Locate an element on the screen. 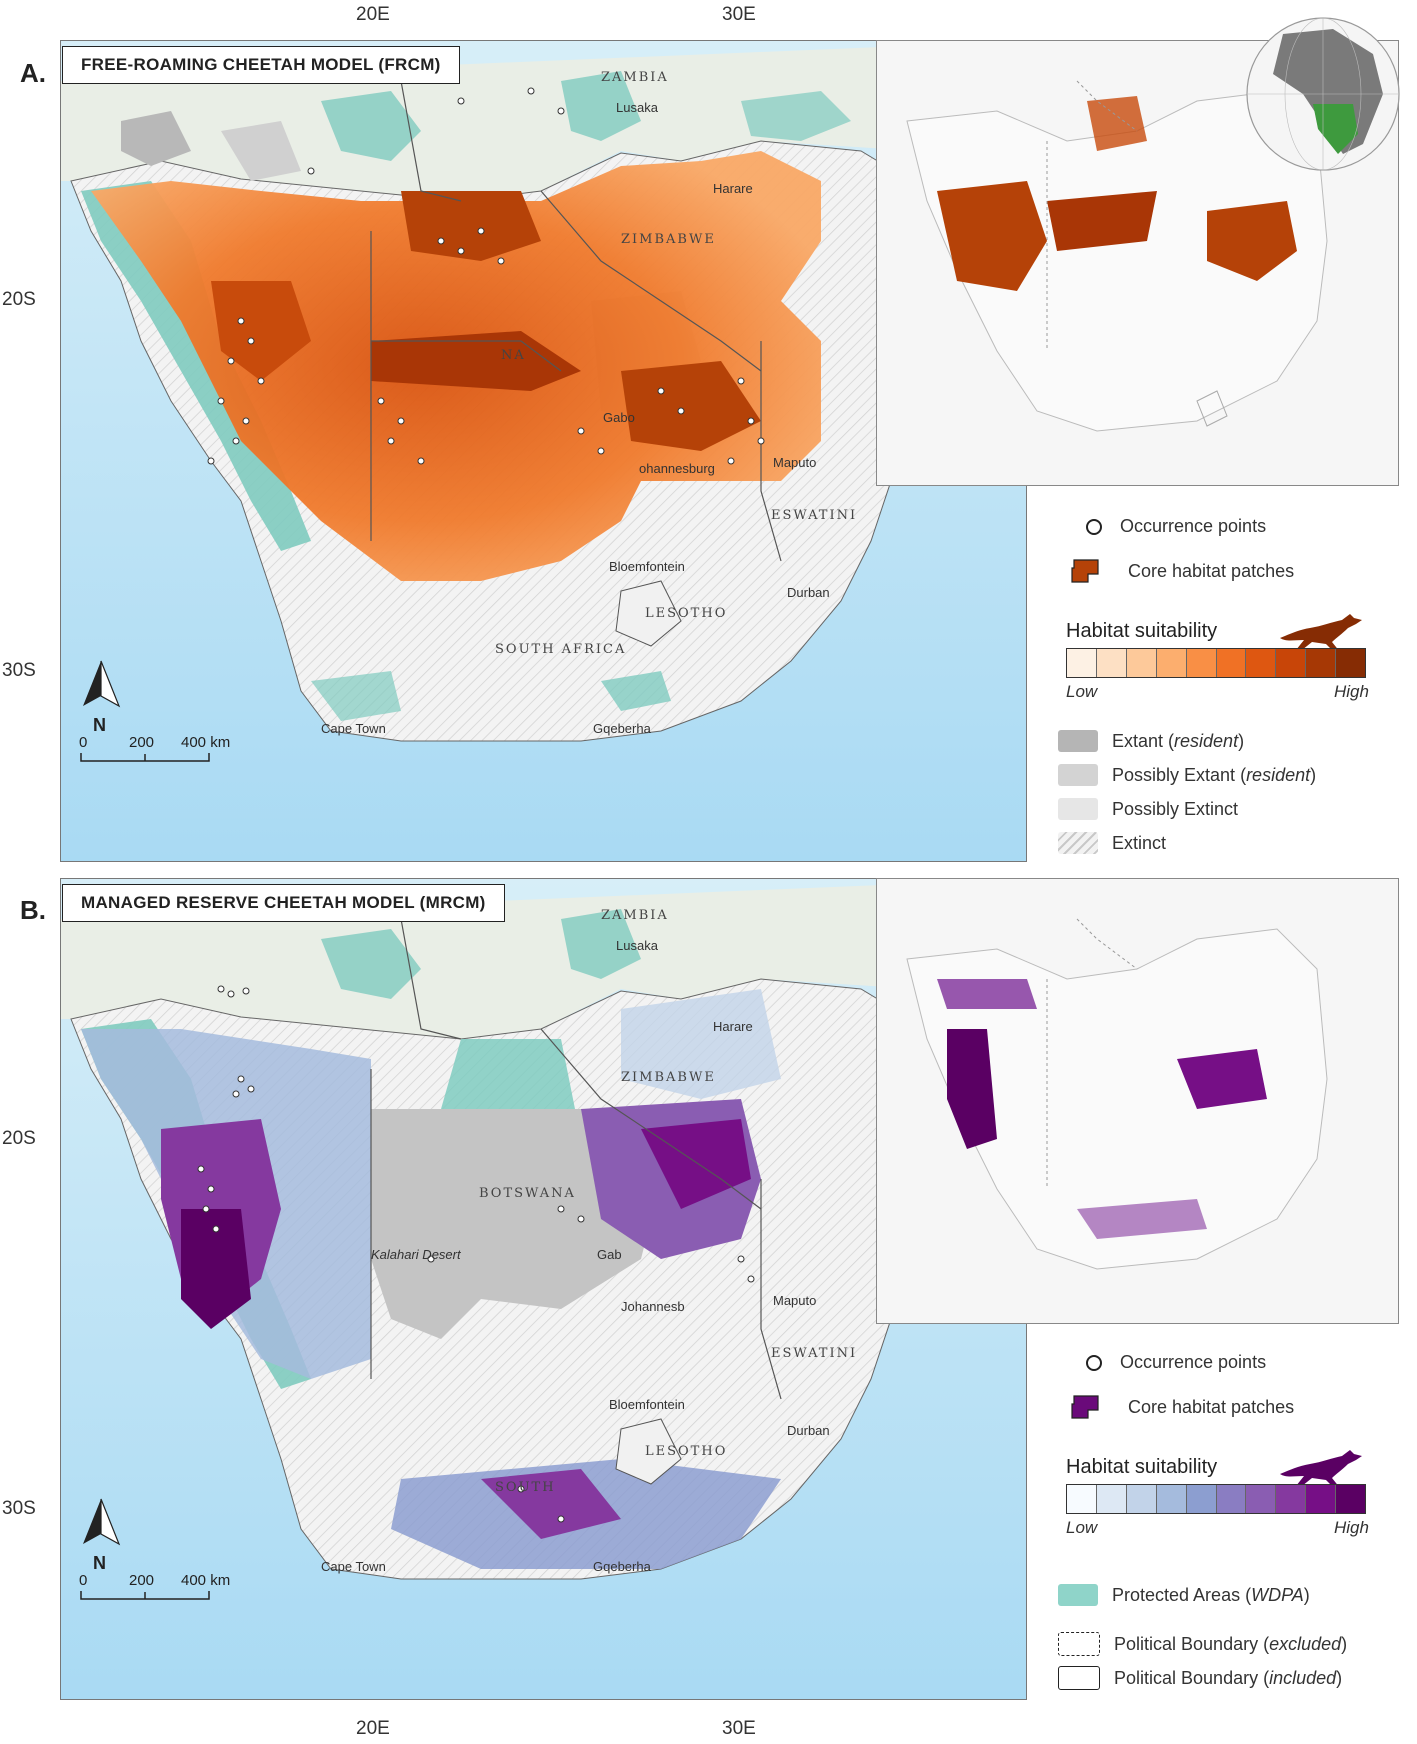  north-label-b: N is located at coordinates (99, 1563).